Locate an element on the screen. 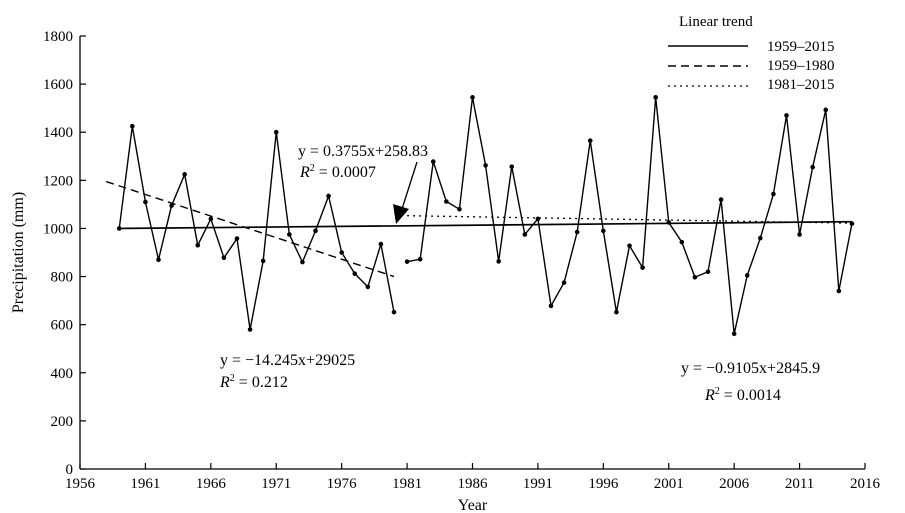  annotation-1-equation: y = 0.3755x+258.83 is located at coordinates (363, 151).